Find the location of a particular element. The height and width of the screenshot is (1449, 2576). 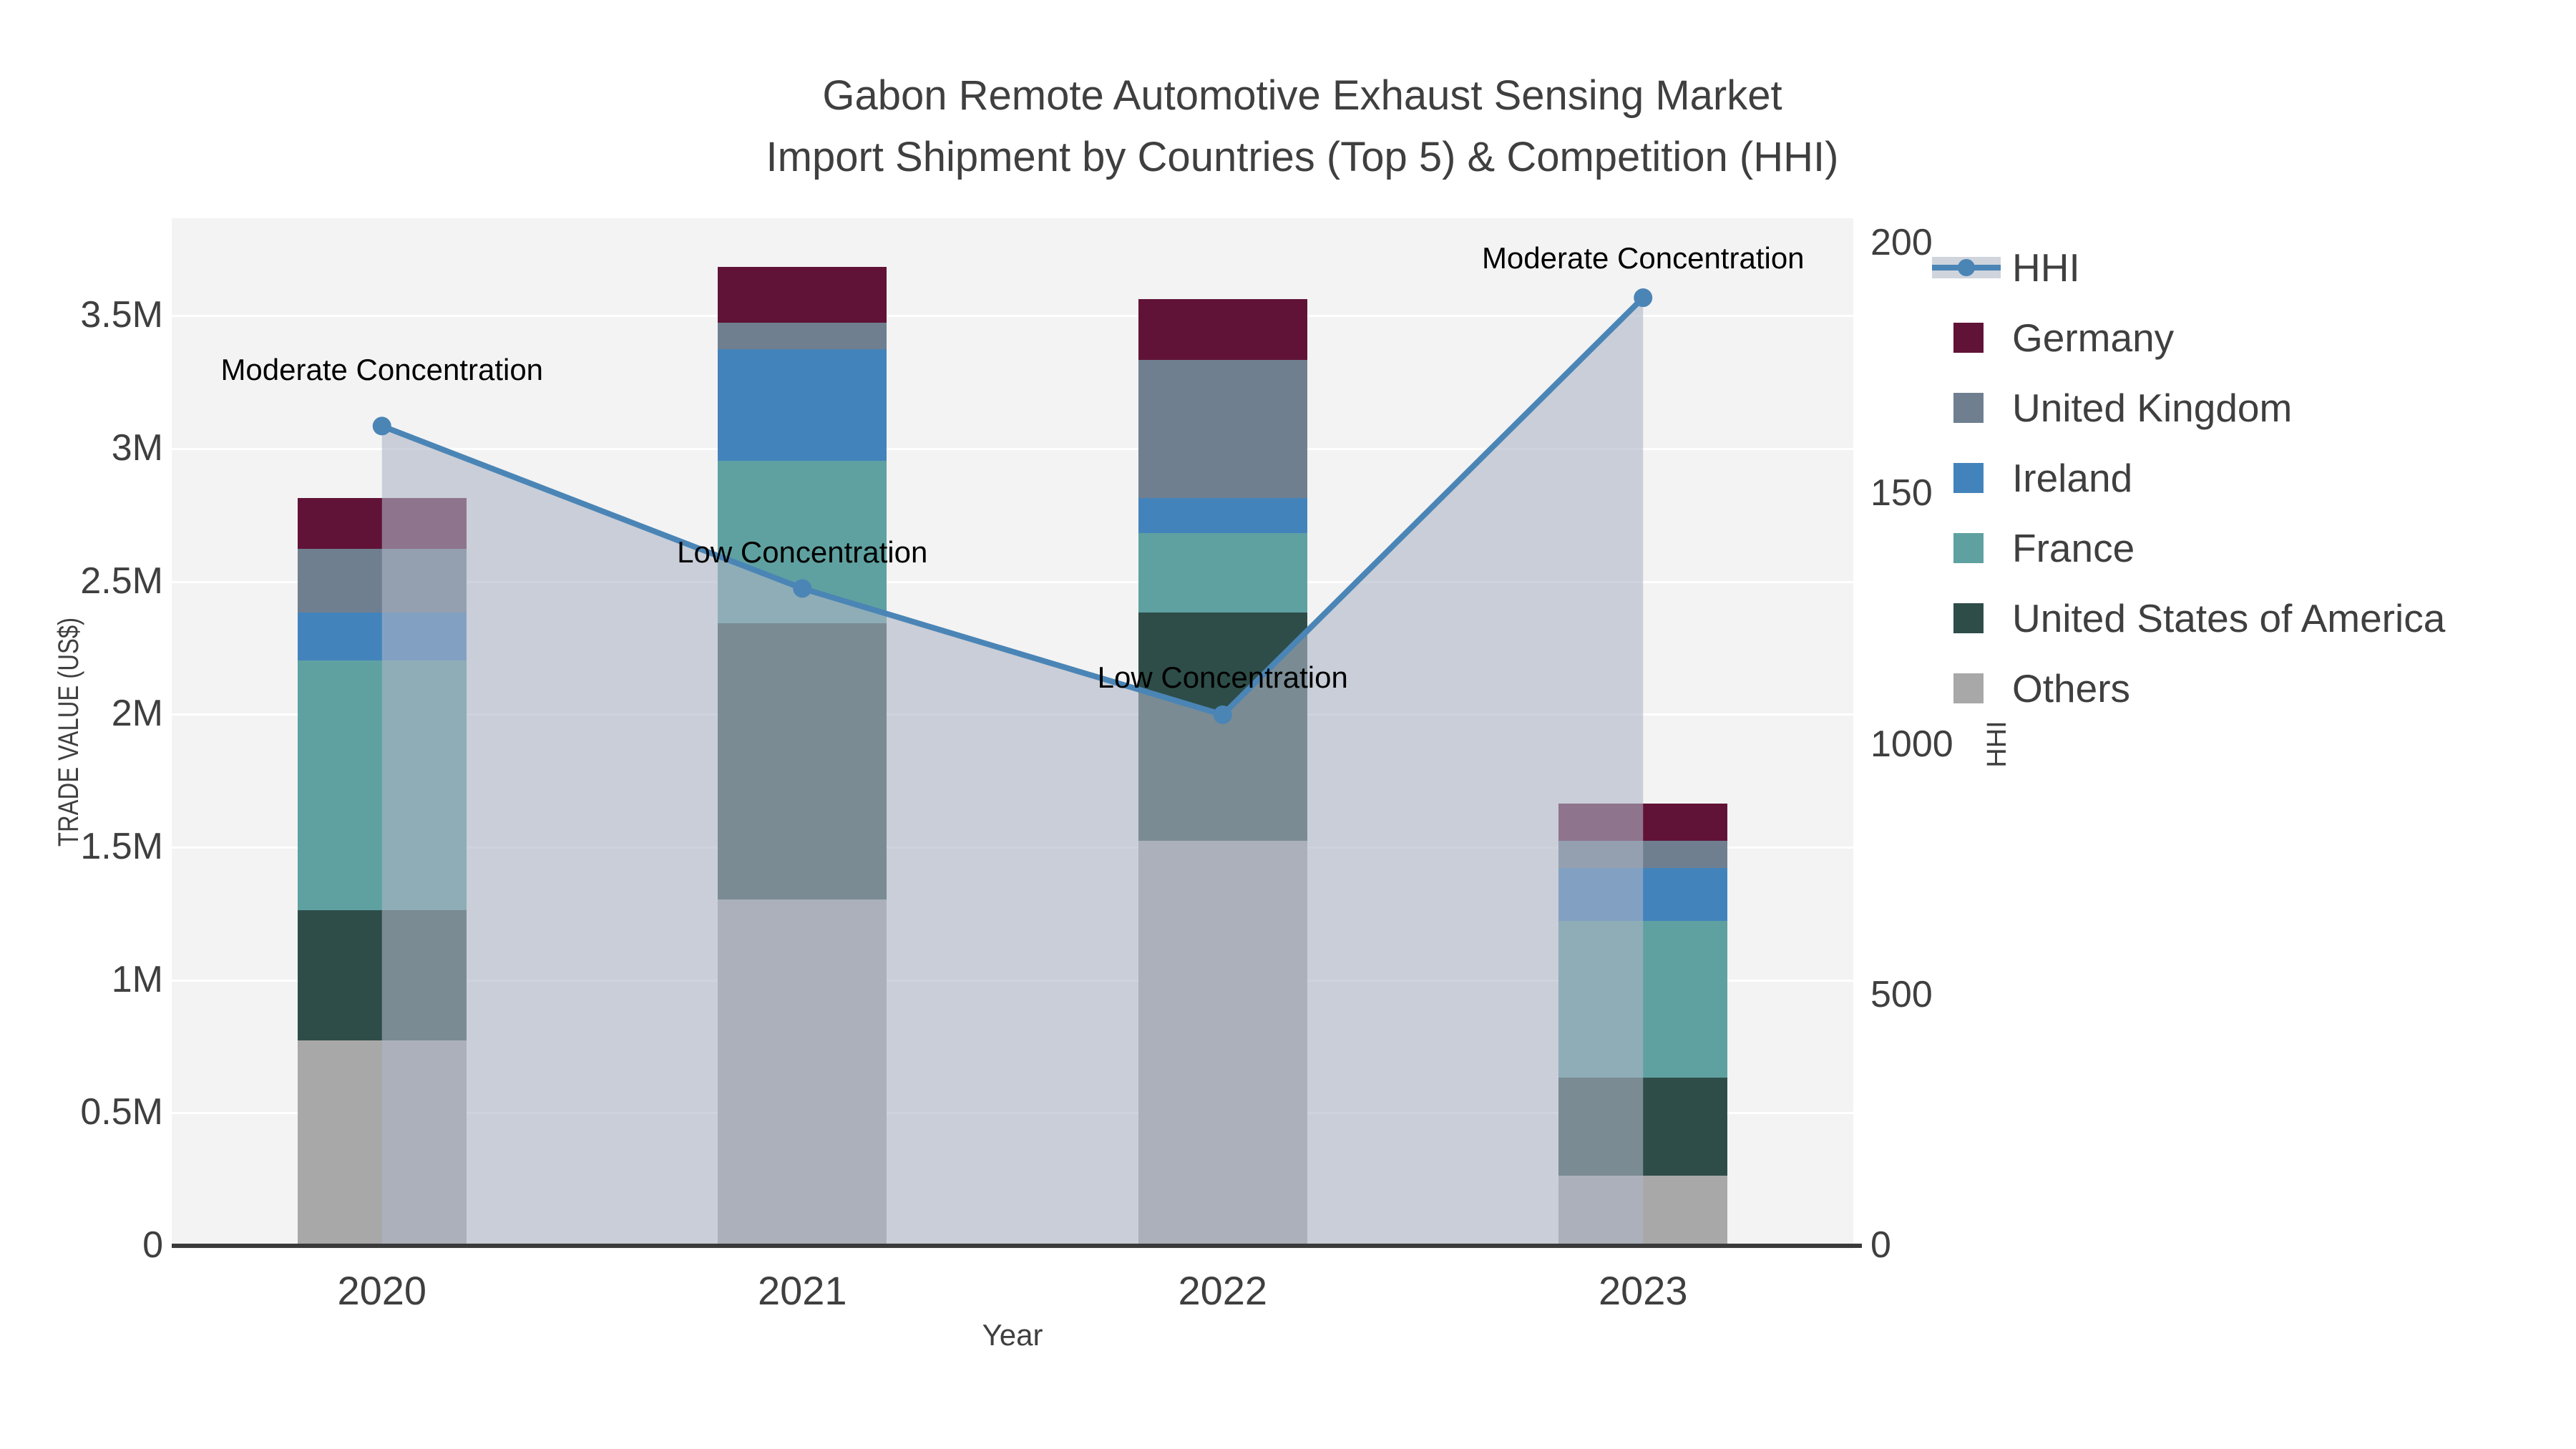

y-left-tick-3.5M: 3.5M is located at coordinates (122, 315).